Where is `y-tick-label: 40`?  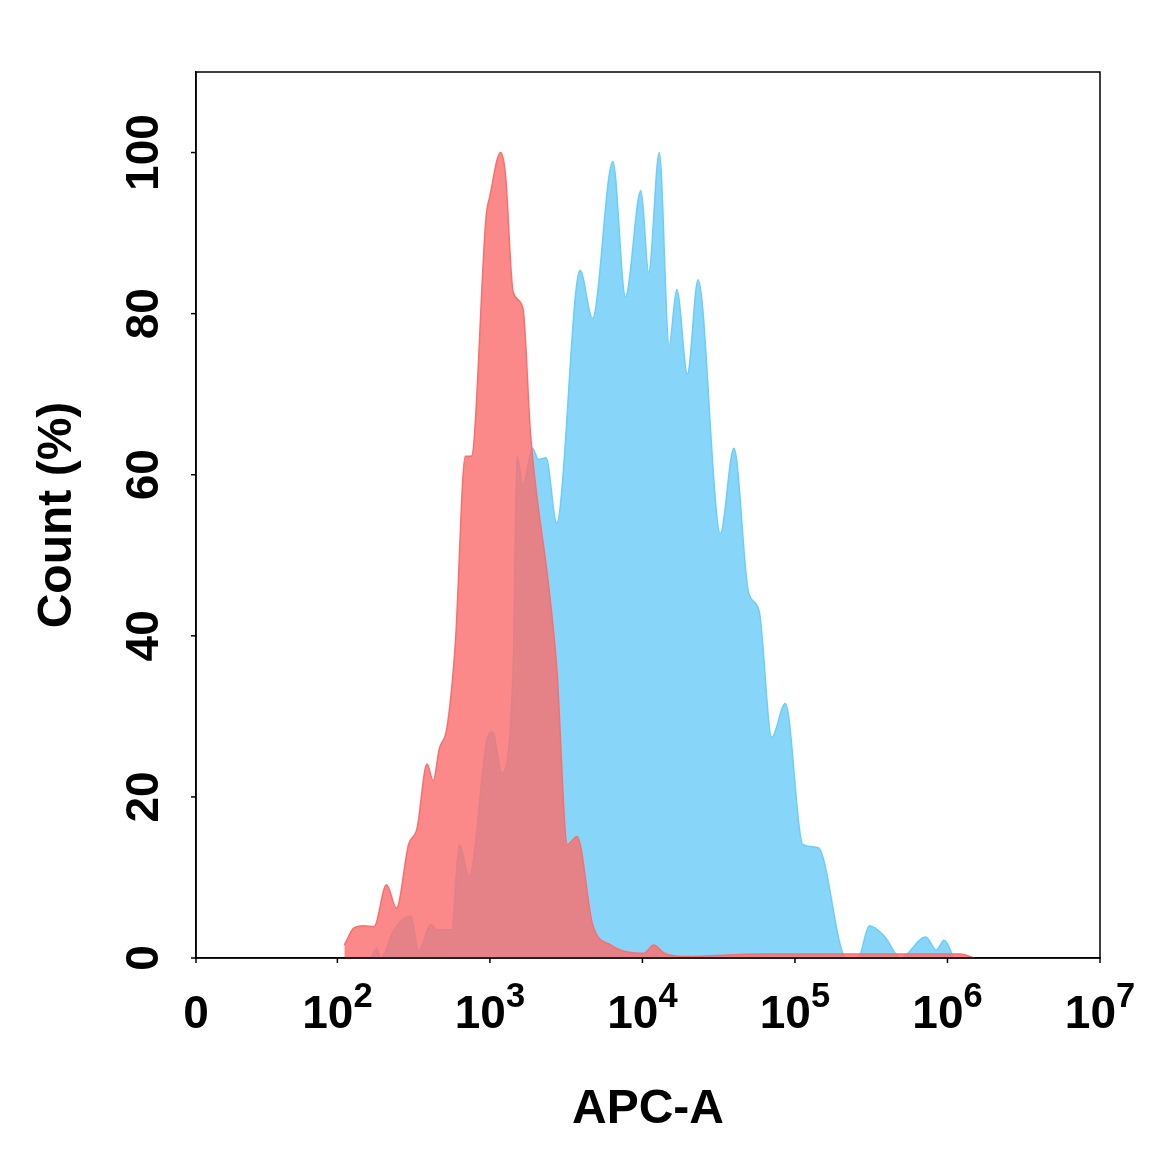 y-tick-label: 40 is located at coordinates (142, 636).